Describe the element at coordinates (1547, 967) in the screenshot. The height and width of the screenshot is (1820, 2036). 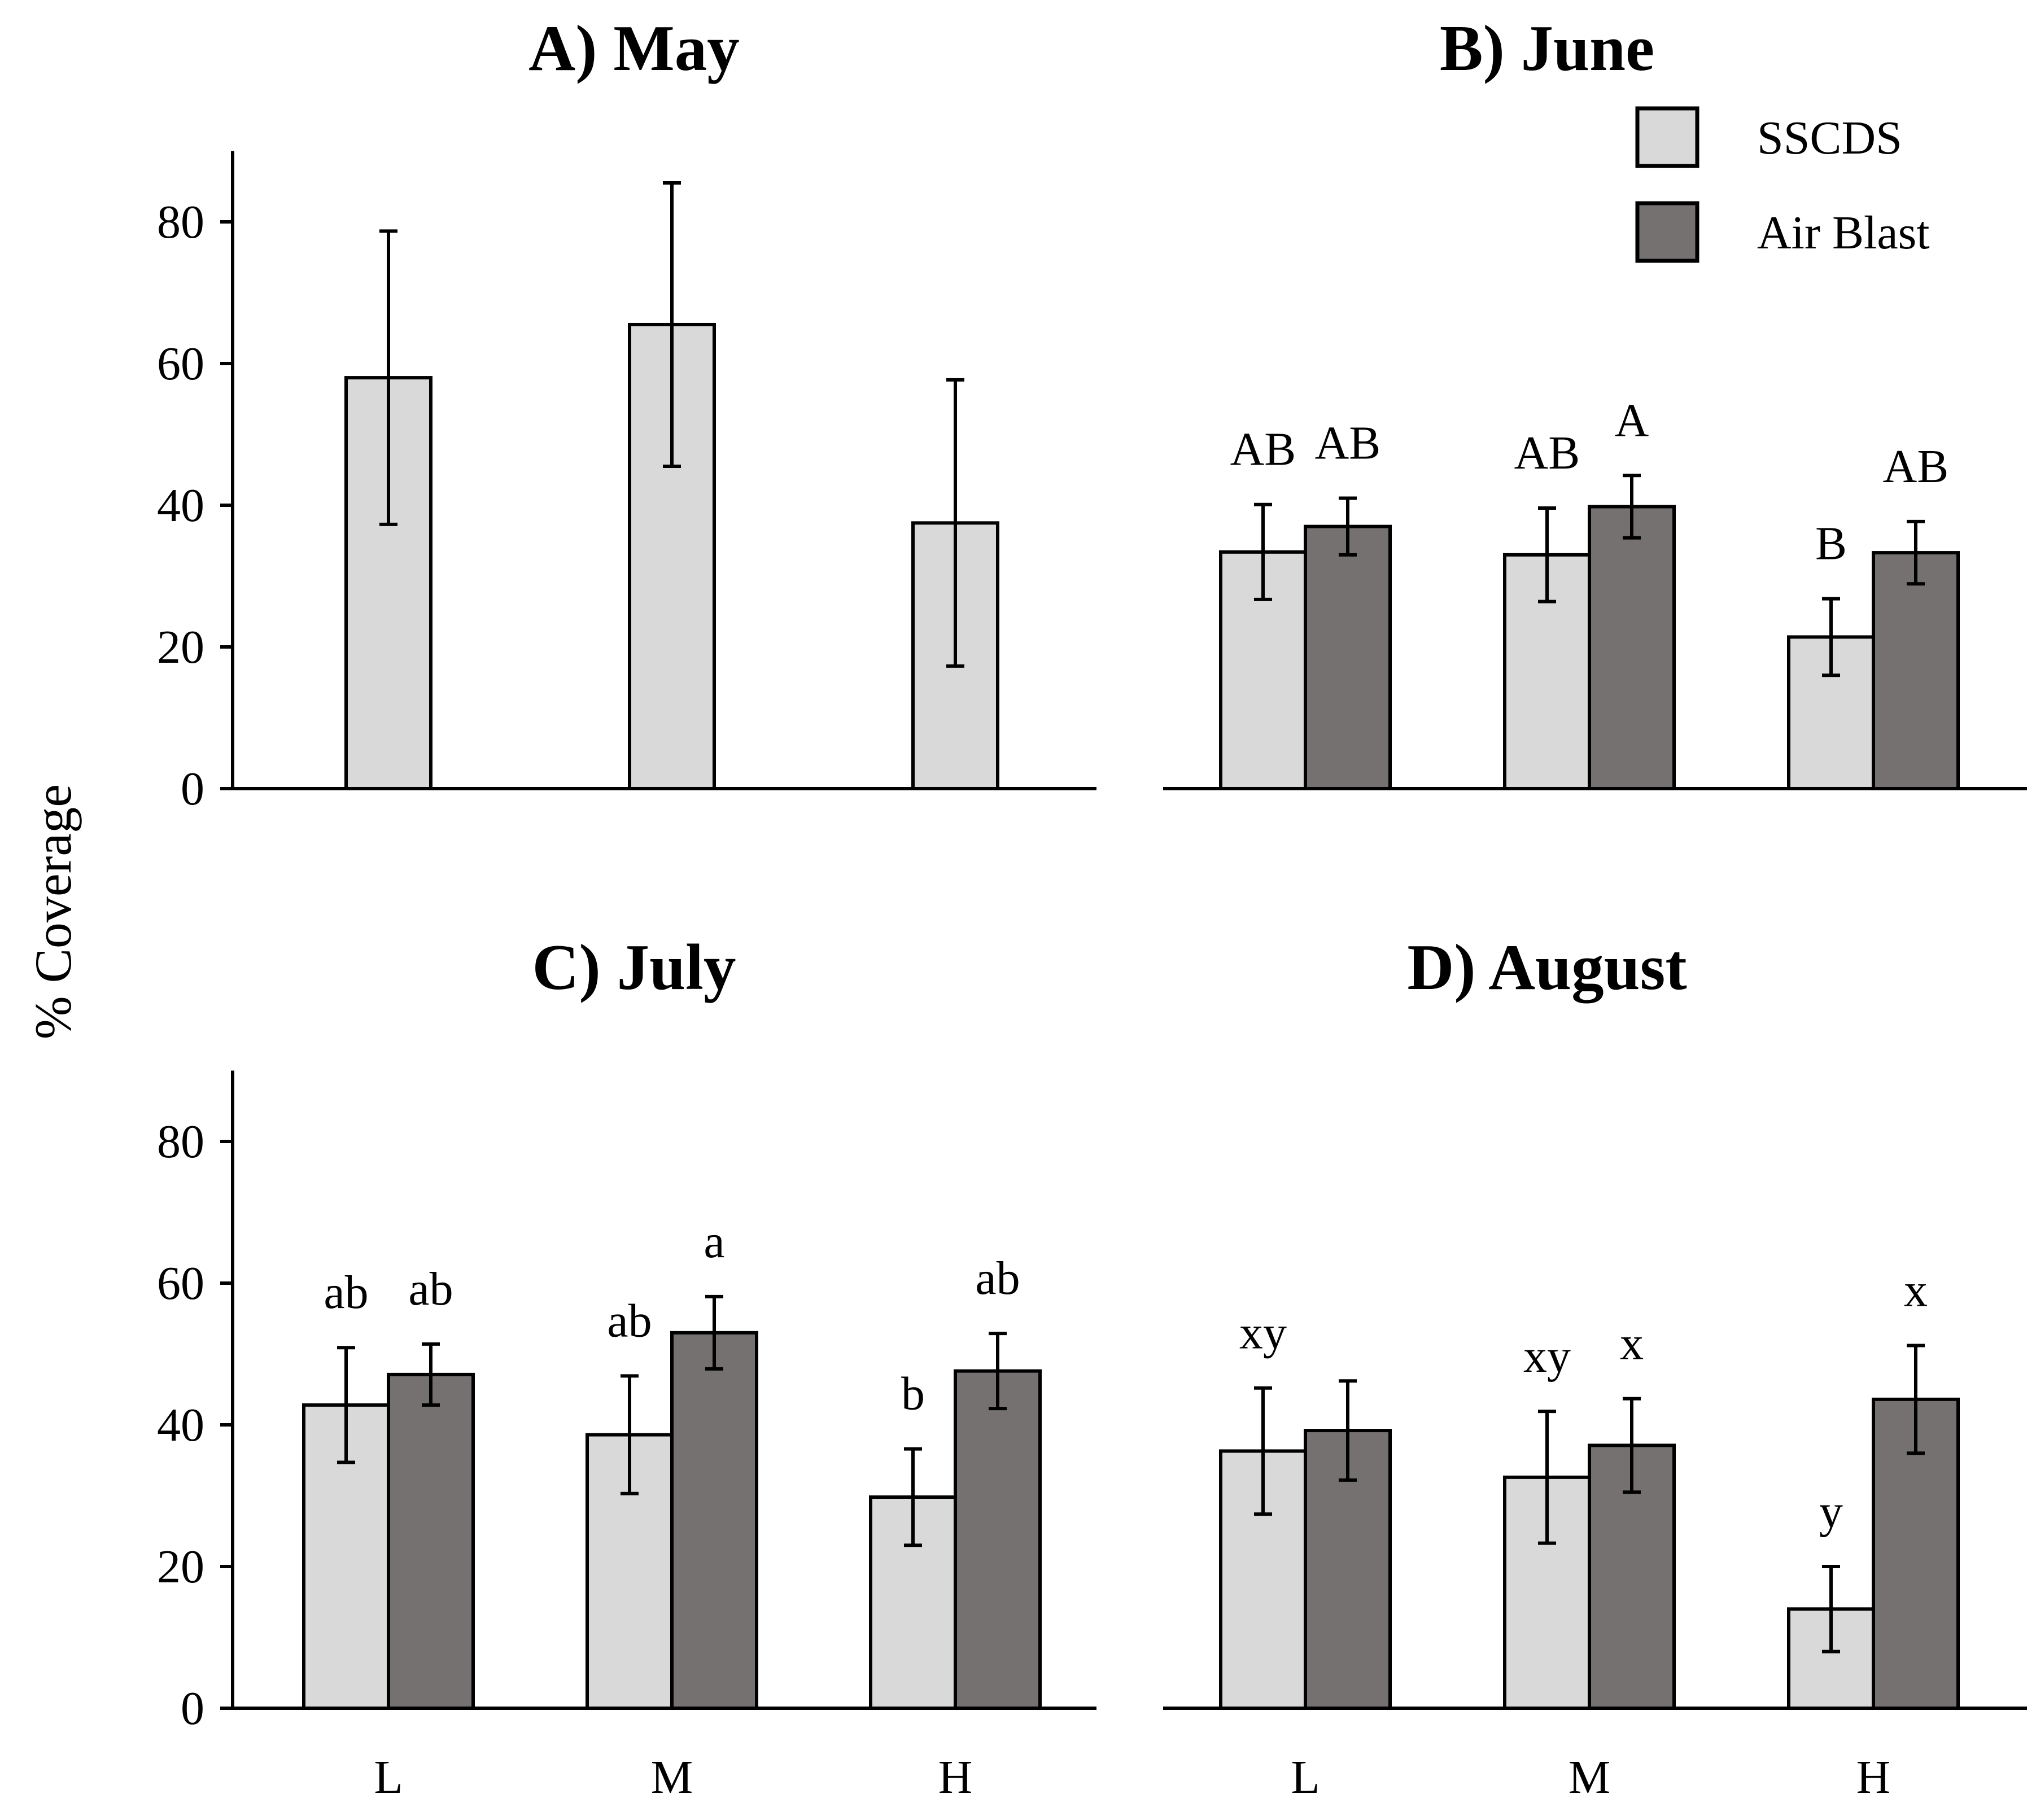
I see `panel-title: D) August` at that location.